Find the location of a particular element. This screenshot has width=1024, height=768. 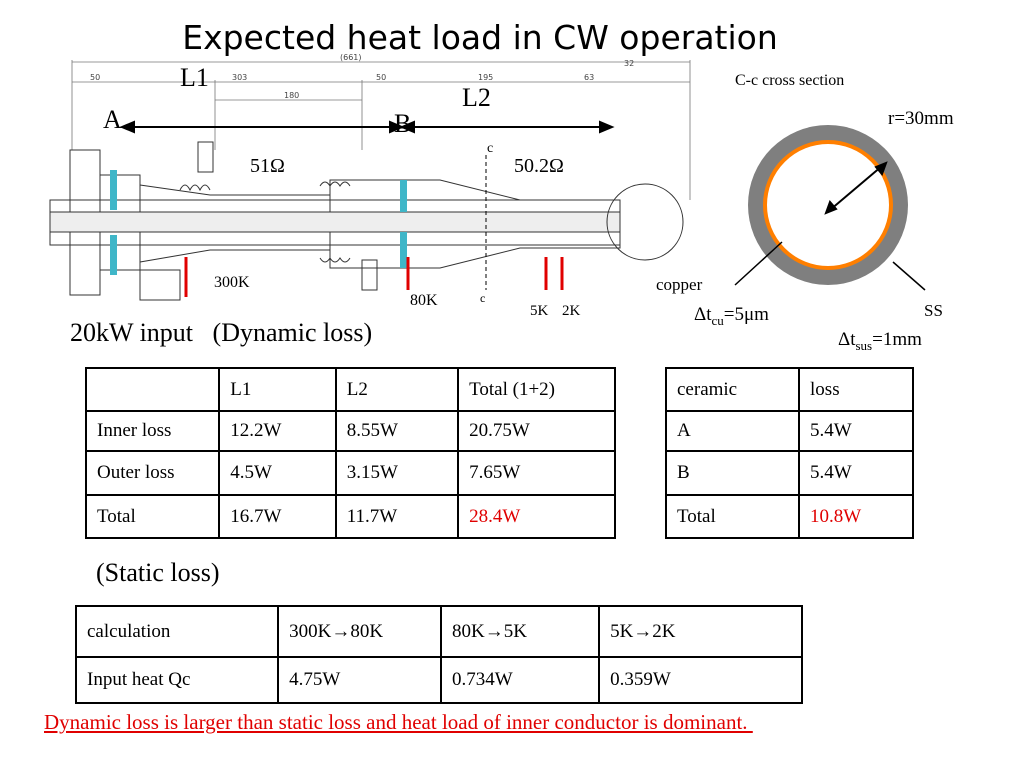

table-cell: 7.65W is located at coordinates (536, 473).